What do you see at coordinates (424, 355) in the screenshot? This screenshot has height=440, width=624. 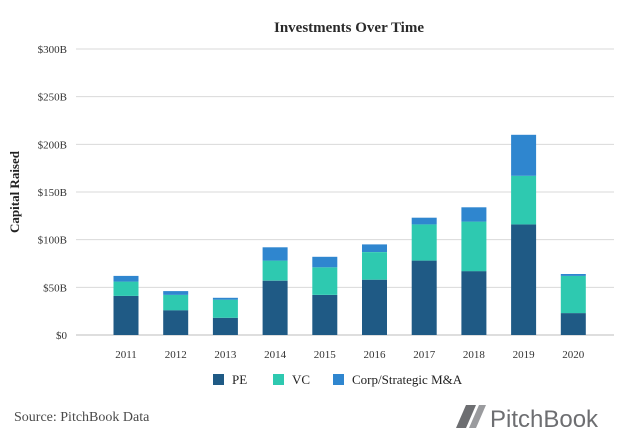 I see `x-tick-label: 2017` at bounding box center [424, 355].